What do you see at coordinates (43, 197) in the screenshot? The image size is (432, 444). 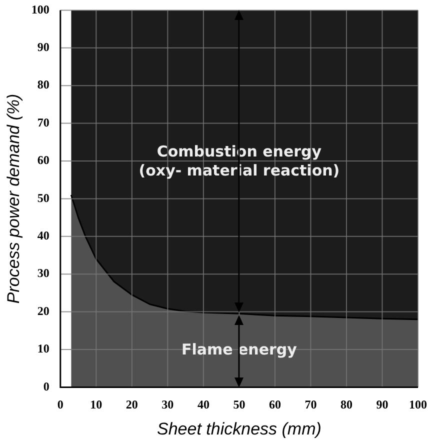 I see `y-tick-label: 50` at bounding box center [43, 197].